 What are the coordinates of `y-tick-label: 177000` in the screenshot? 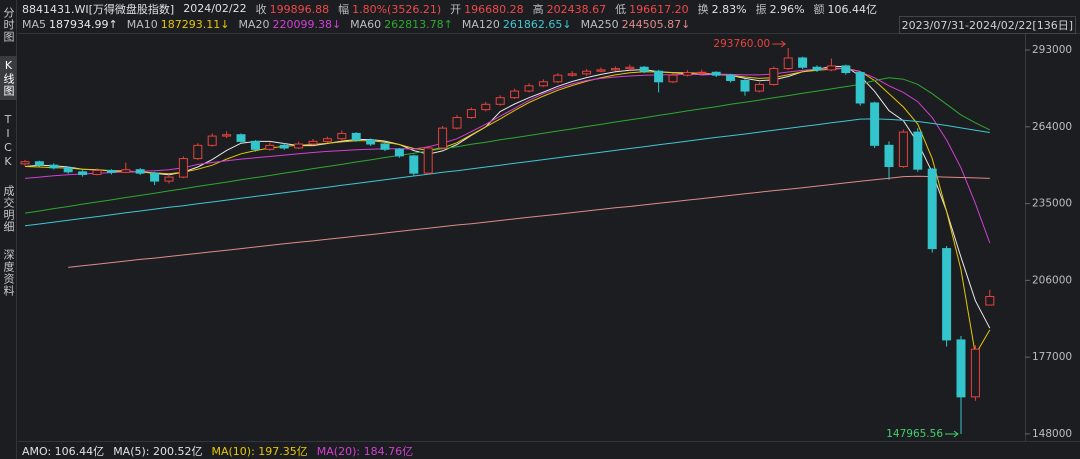 It's located at (1052, 357).